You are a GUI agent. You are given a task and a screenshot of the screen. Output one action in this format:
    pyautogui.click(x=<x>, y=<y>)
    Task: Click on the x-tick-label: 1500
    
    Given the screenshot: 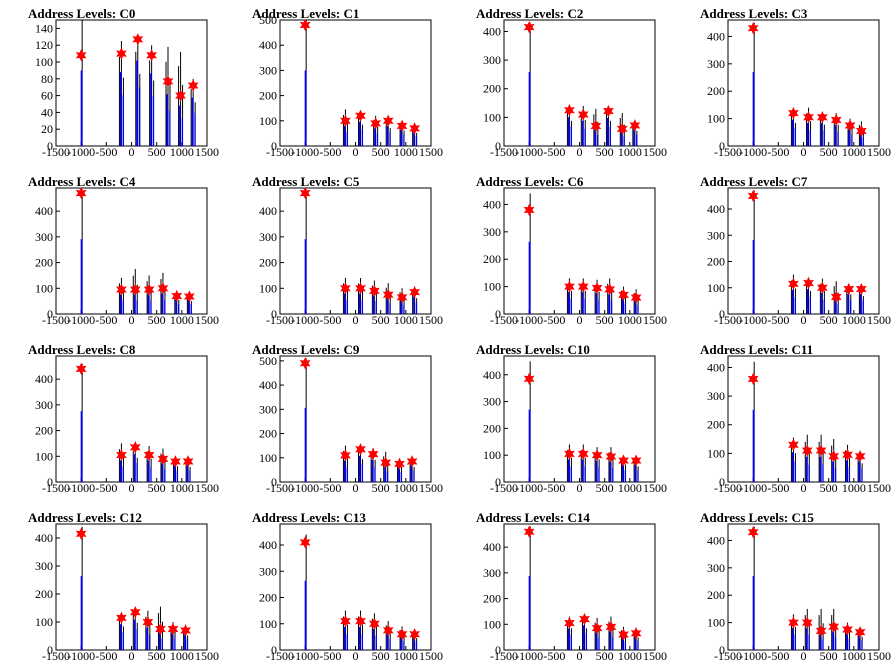 What is the action you would take?
    pyautogui.click(x=207, y=656)
    